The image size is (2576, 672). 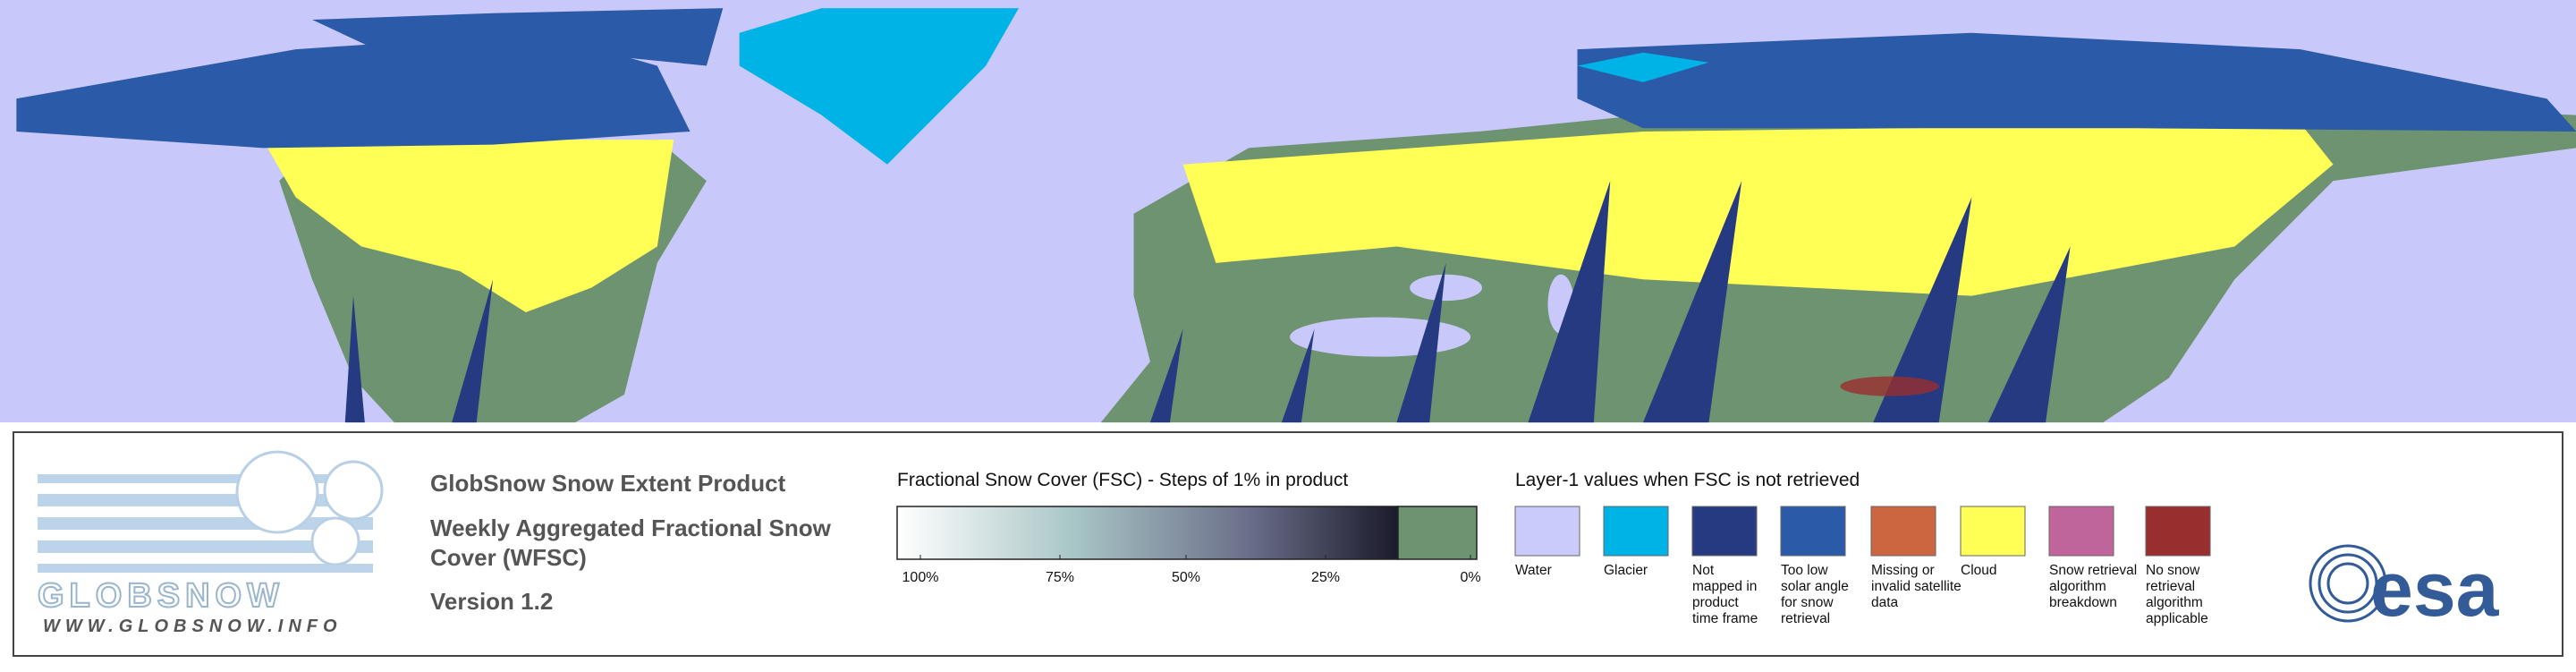 I want to click on globsnow-logo: GLOBSNOW WWW.GLOBSNOW.INFO, so click(x=210, y=543).